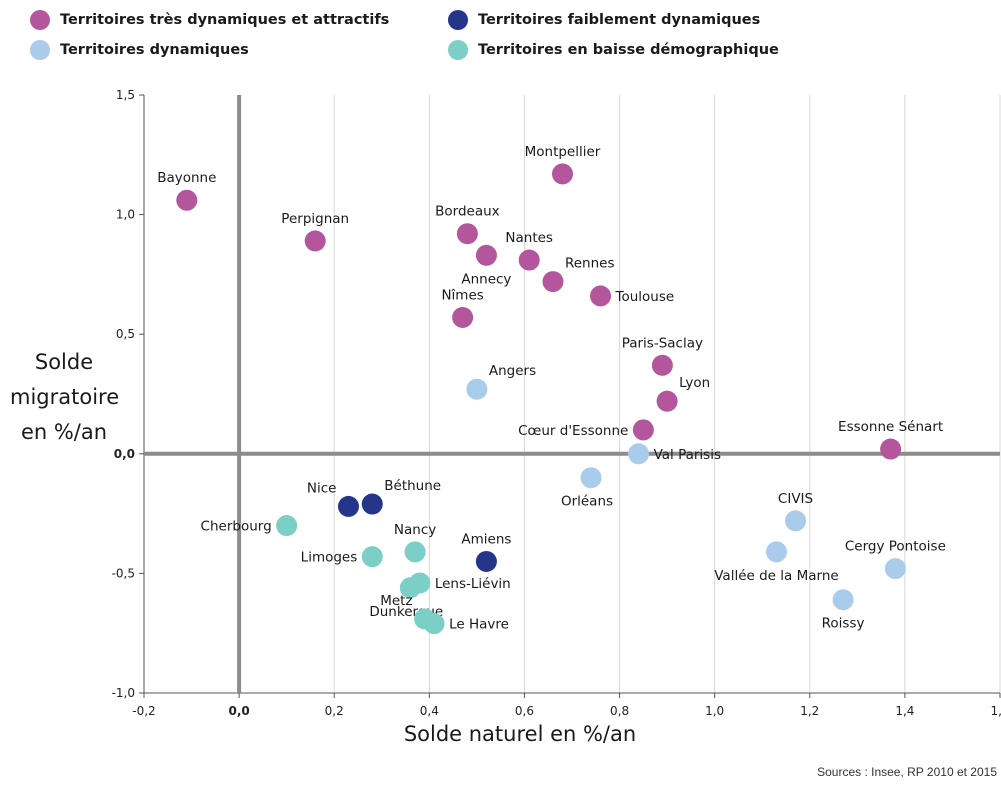  I want to click on x-tick-label: 1,2, so click(809, 711).